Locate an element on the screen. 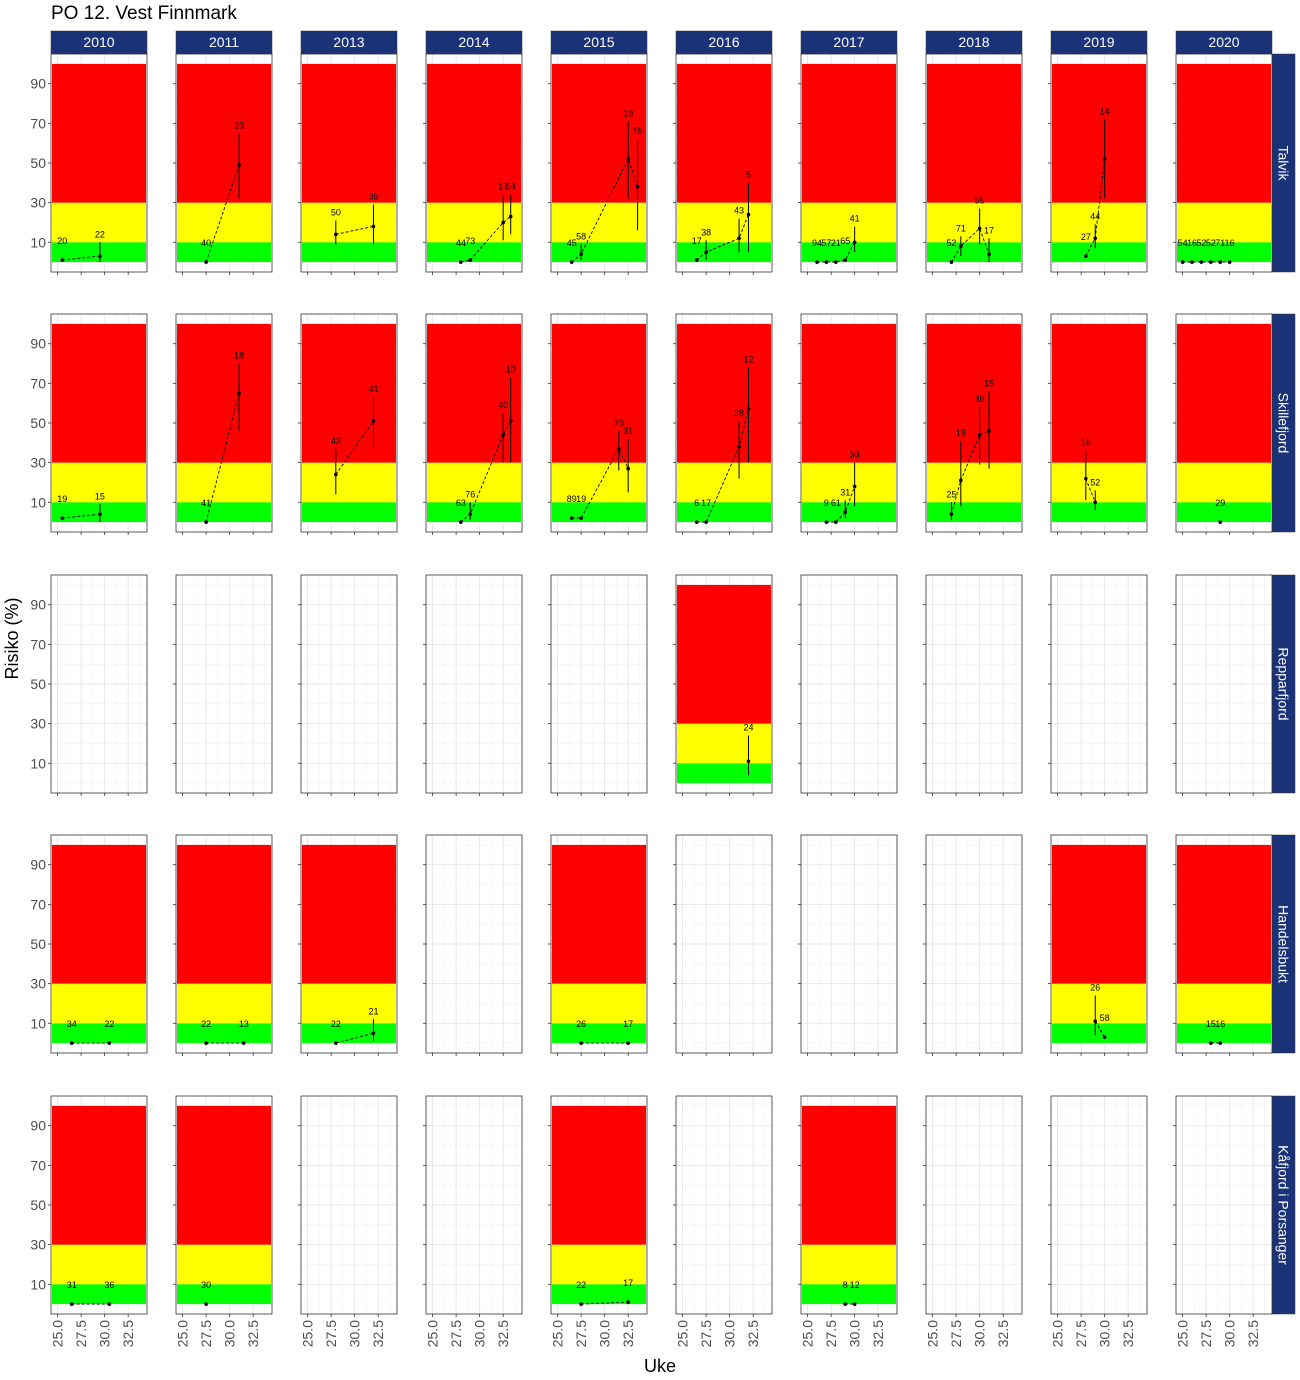 Image resolution: width=1300 pixels, height=1380 pixels. panel-k-fjord-i-porsanger-2020: 25.0 27.5 30.0 32.5 is located at coordinates (1223, 1221).